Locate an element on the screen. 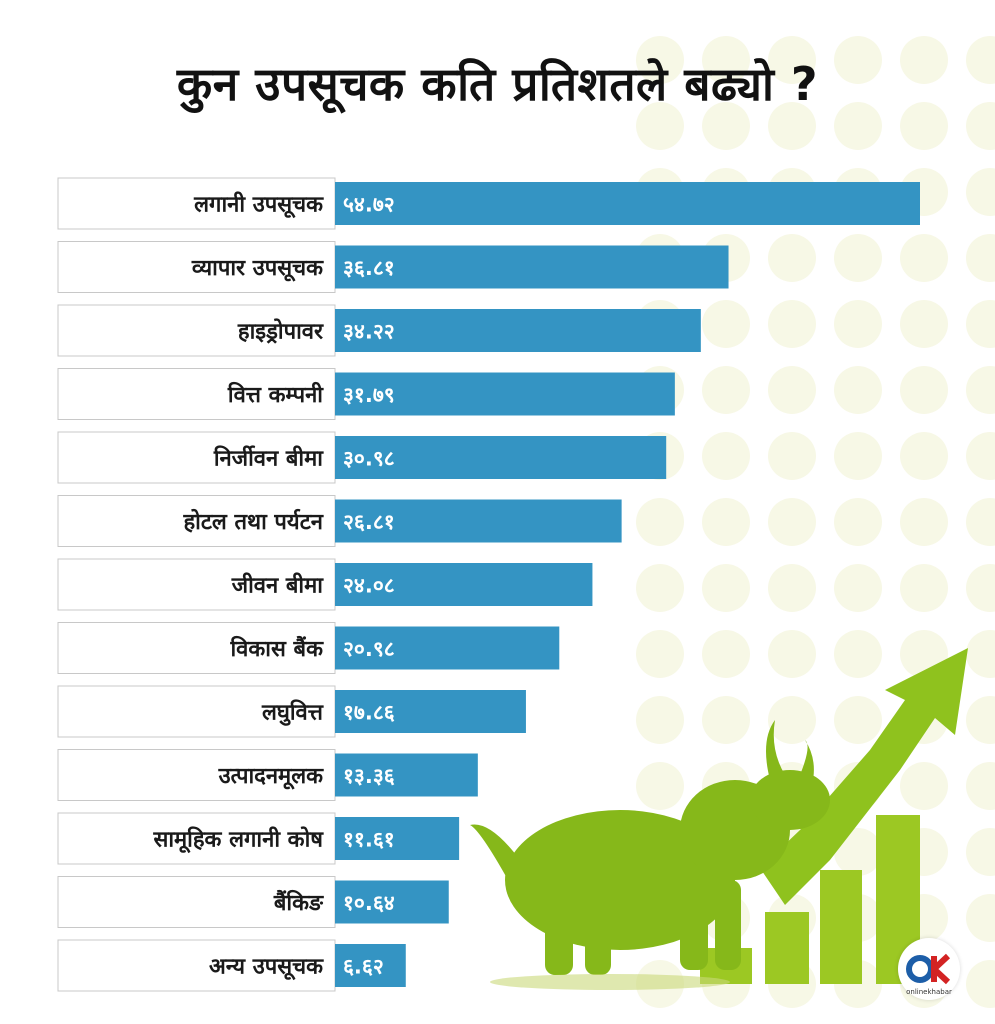 This screenshot has height=1024, width=995. category-label: निर्जीवन बीमा is located at coordinates (268, 458).